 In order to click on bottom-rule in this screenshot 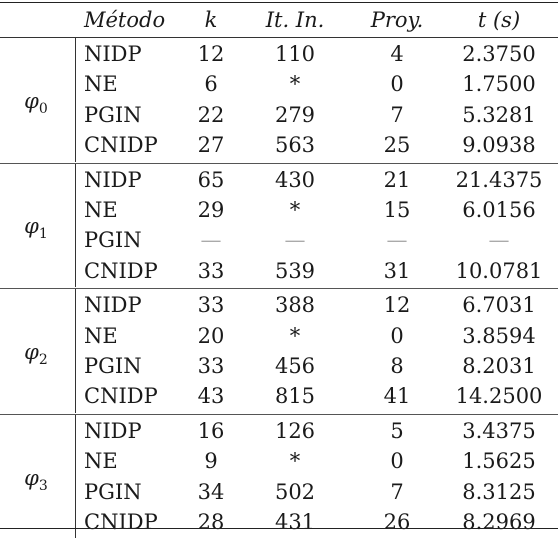, I will do `click(279, 528)`.